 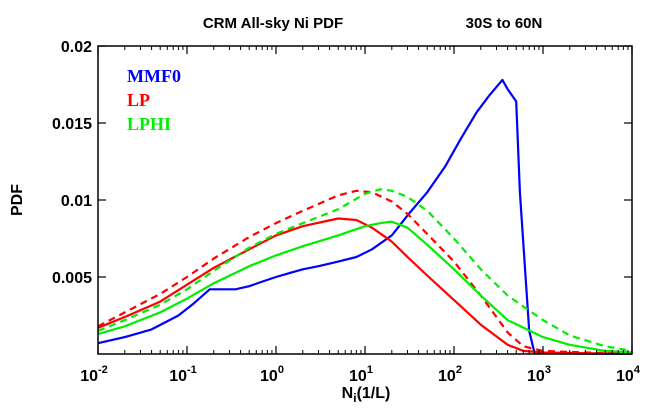 I want to click on legend-entry-mmf0: MMF0, so click(x=154, y=76).